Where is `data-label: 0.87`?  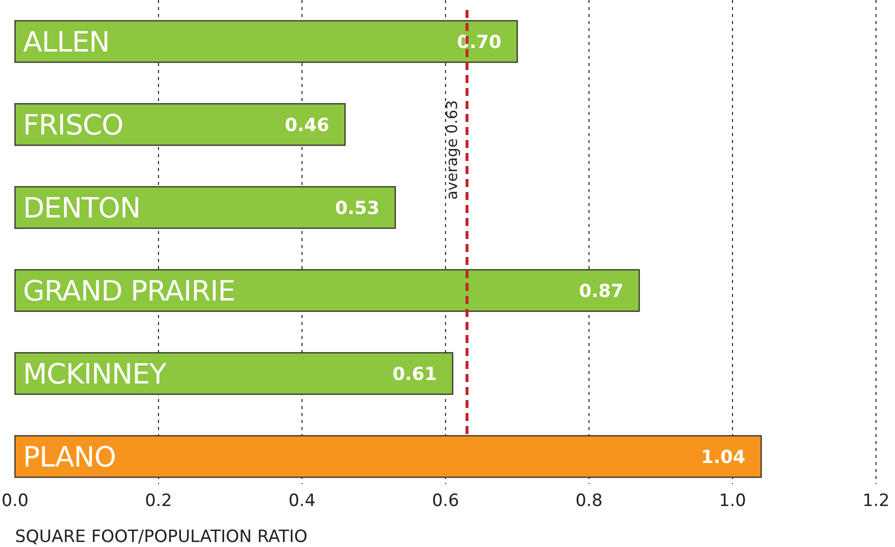
data-label: 0.87 is located at coordinates (601, 291).